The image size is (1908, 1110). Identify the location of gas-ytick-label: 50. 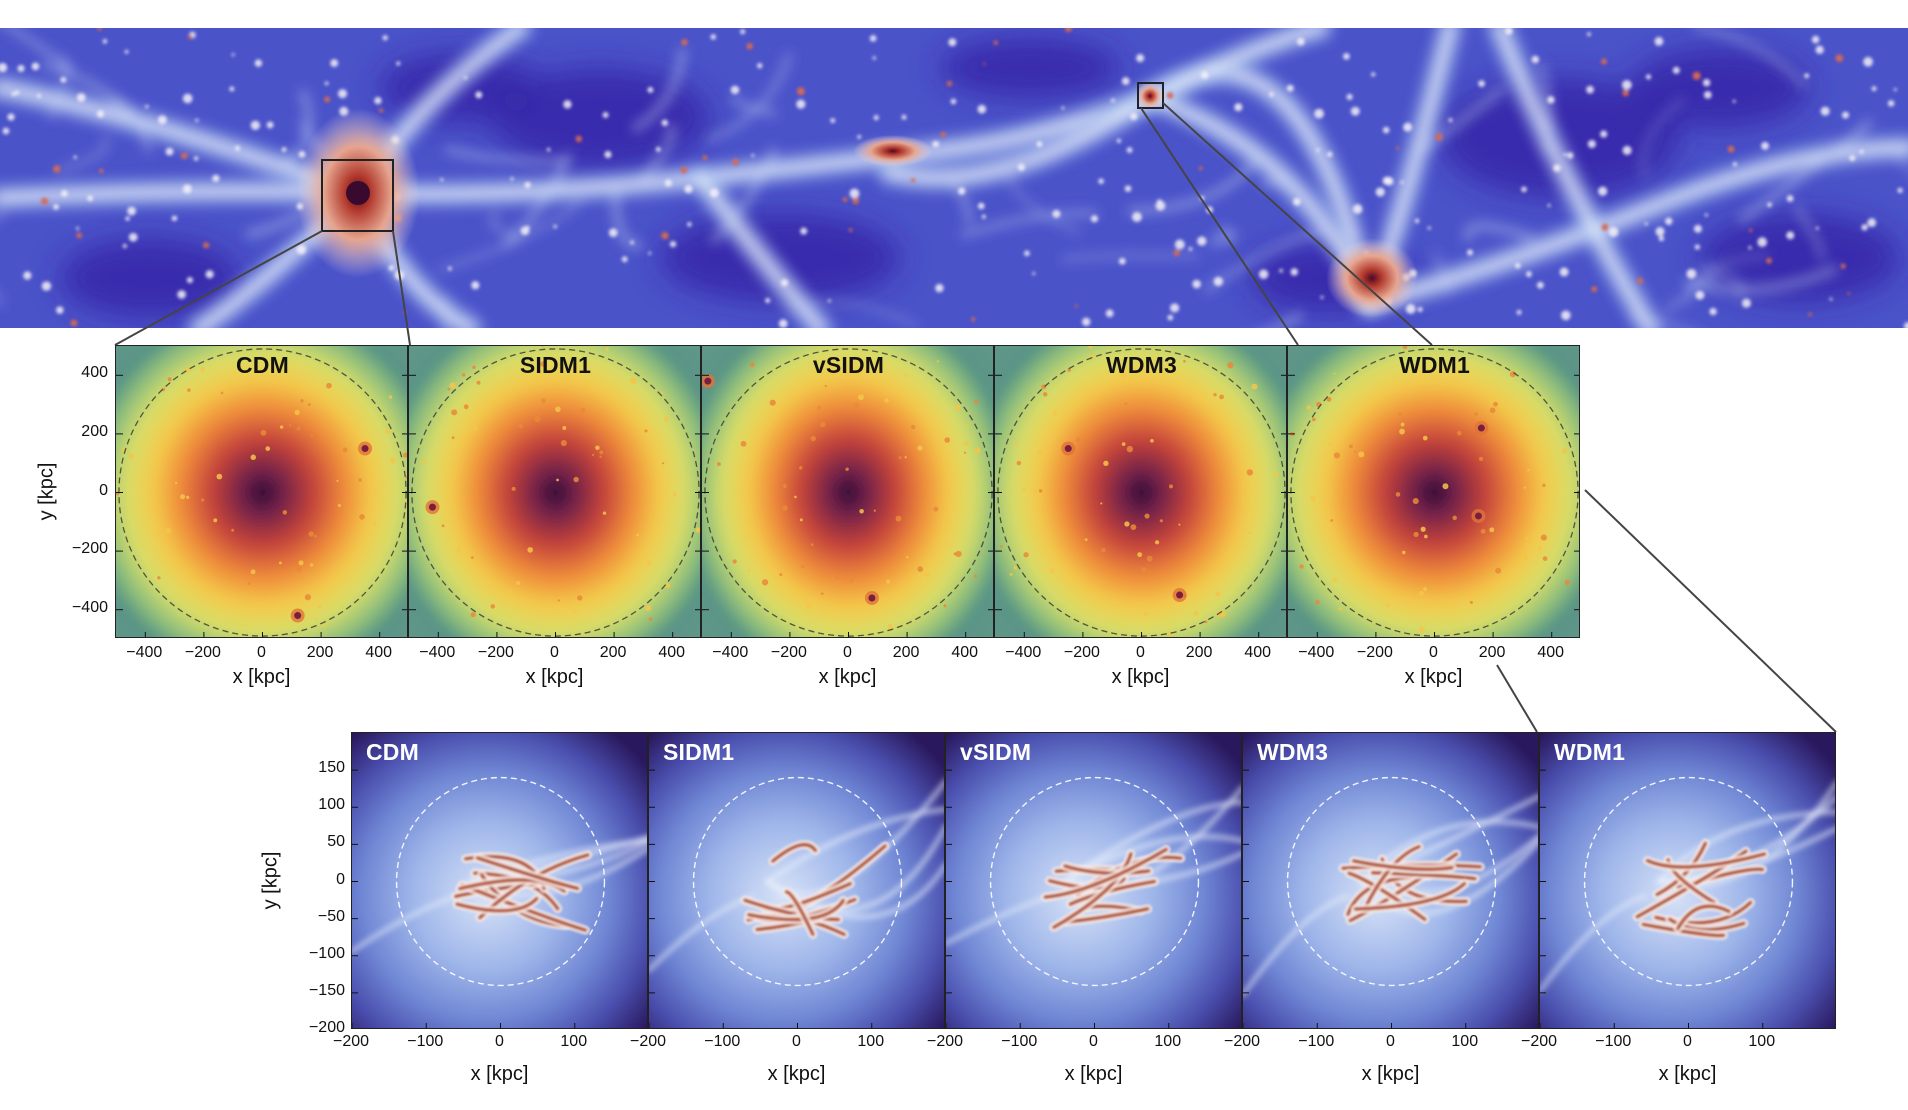
(336, 842).